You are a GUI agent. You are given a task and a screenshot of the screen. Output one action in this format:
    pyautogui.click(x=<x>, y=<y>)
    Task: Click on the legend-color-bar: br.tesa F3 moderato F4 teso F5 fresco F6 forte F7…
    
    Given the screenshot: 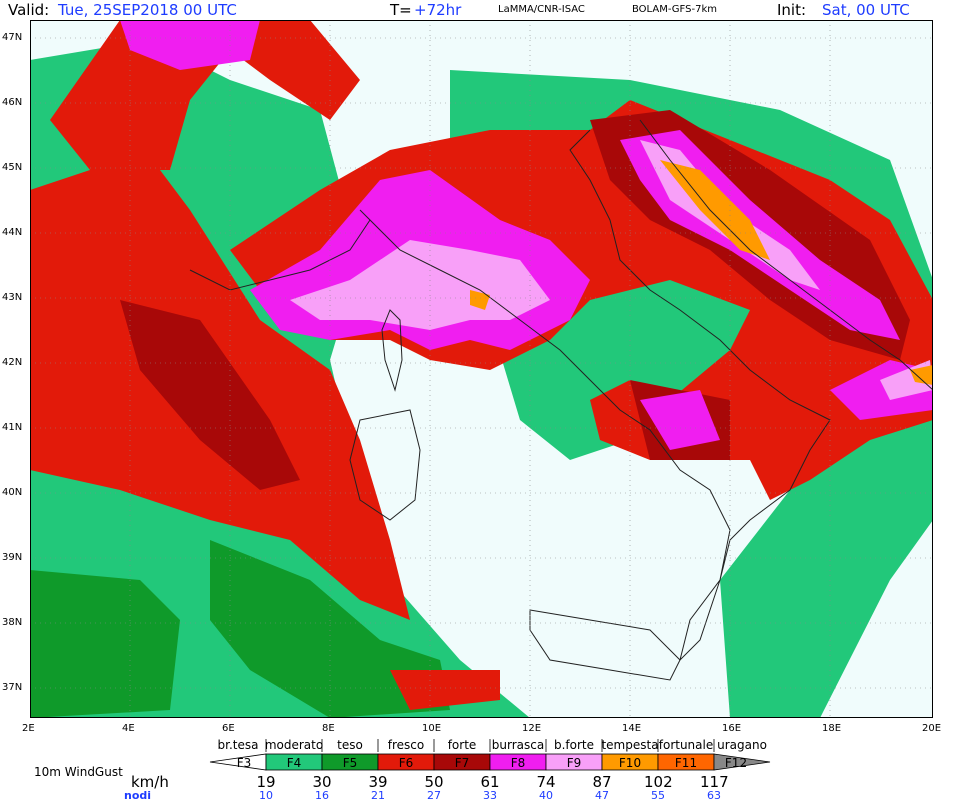 What is the action you would take?
    pyautogui.click(x=490, y=754)
    